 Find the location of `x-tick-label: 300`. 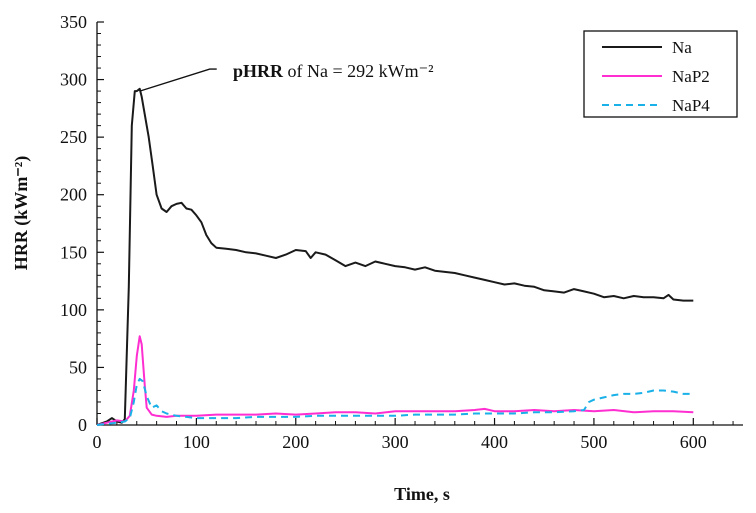

x-tick-label: 300 is located at coordinates (395, 442).